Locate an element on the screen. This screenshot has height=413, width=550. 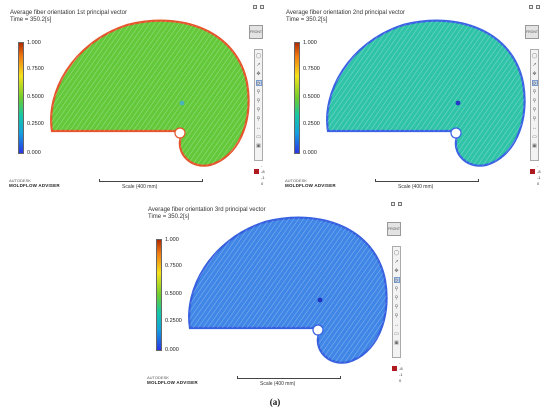
viewcube-label: FRONT is located at coordinates (256, 32).